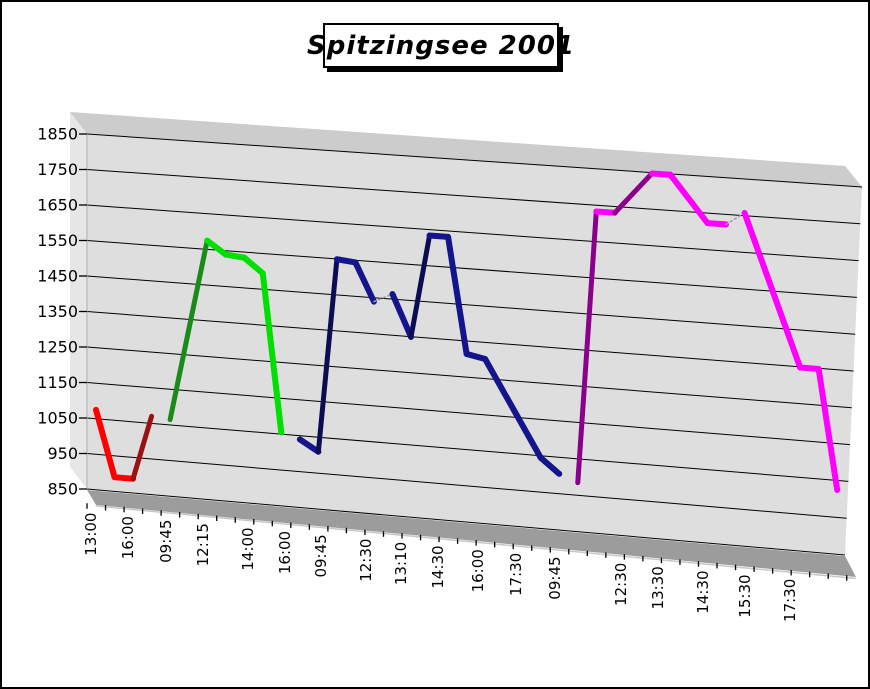 This screenshot has width=870, height=689. I want to click on y-axis-label: 1250, so click(57, 347).